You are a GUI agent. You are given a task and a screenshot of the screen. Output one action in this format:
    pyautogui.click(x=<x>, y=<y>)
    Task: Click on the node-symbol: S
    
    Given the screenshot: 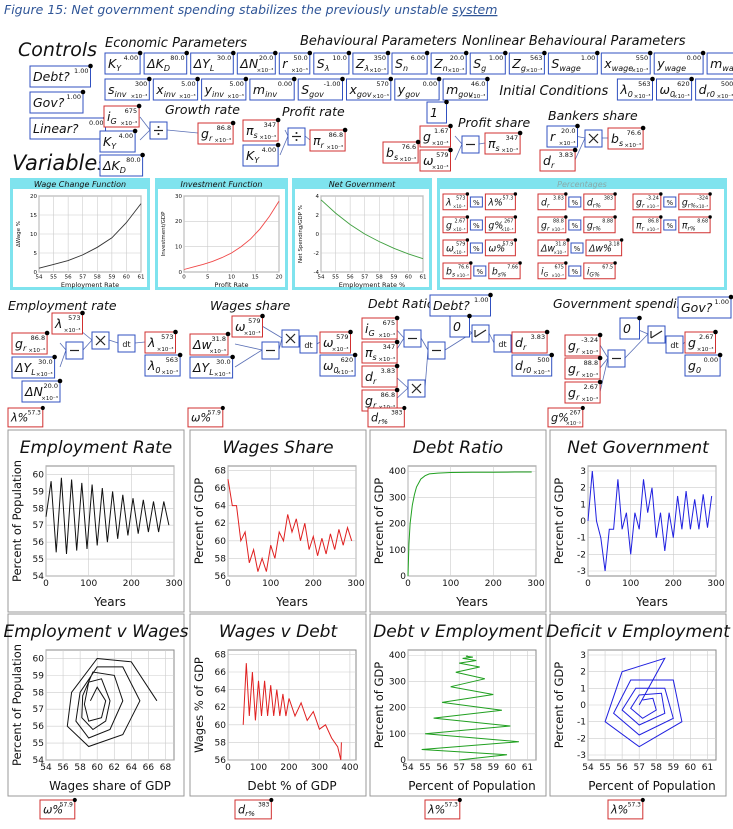 What is the action you would take?
    pyautogui.click(x=321, y=63)
    